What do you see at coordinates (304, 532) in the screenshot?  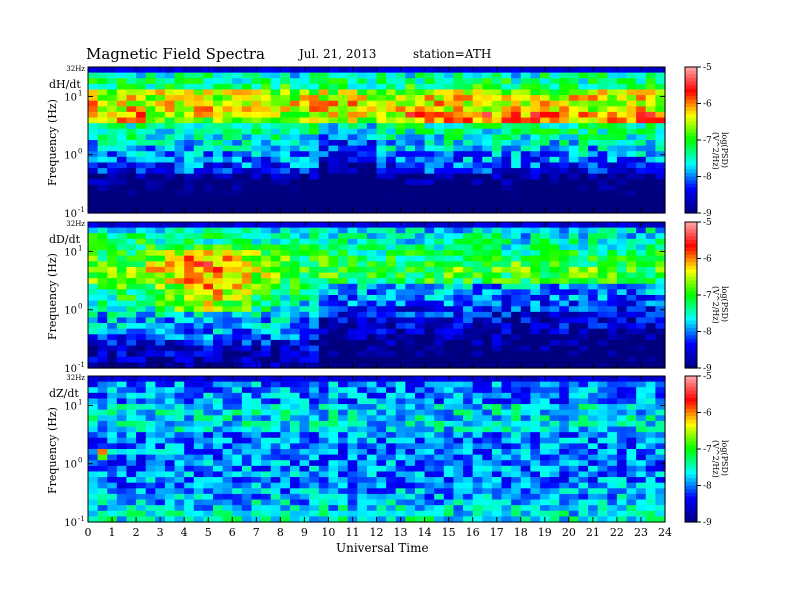 I see `x-tick-label: 9` at bounding box center [304, 532].